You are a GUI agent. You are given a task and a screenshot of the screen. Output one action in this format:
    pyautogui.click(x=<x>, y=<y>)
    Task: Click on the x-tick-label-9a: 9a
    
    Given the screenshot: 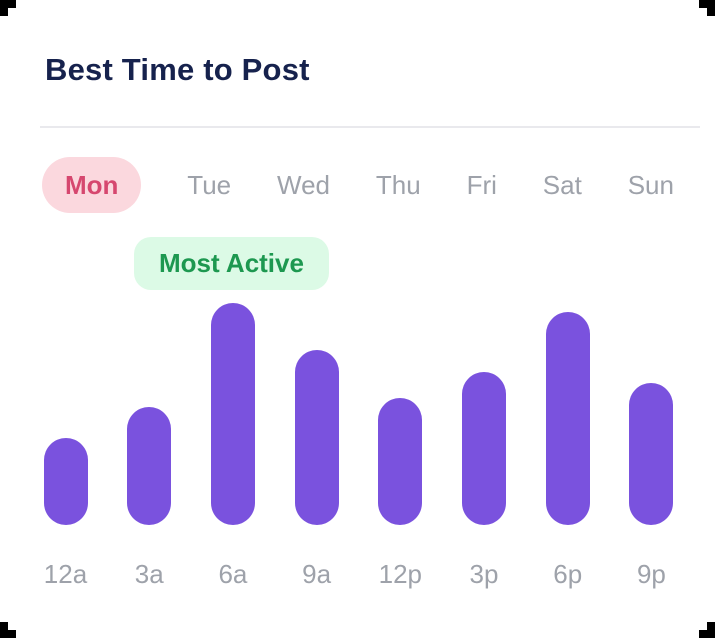 What is the action you would take?
    pyautogui.click(x=317, y=574)
    